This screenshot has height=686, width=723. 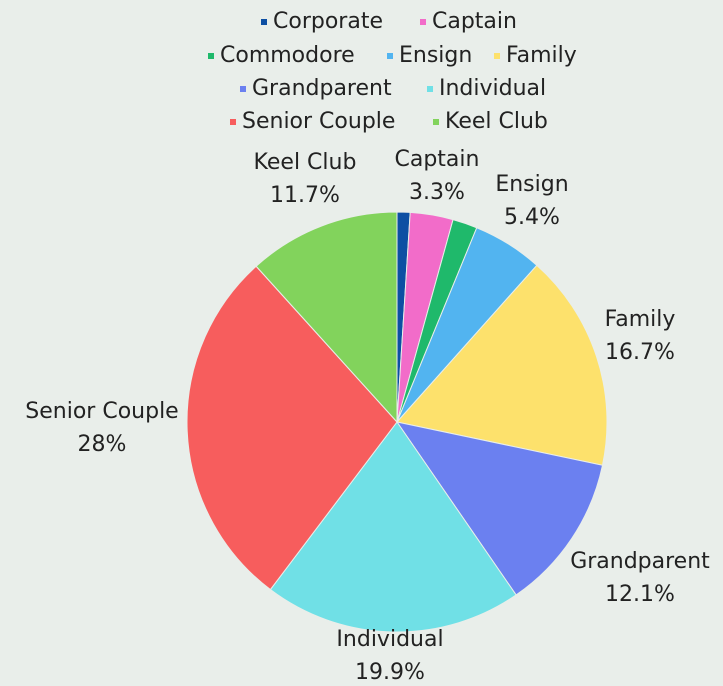 What do you see at coordinates (318, 121) in the screenshot?
I see `legend-label: Senior Couple` at bounding box center [318, 121].